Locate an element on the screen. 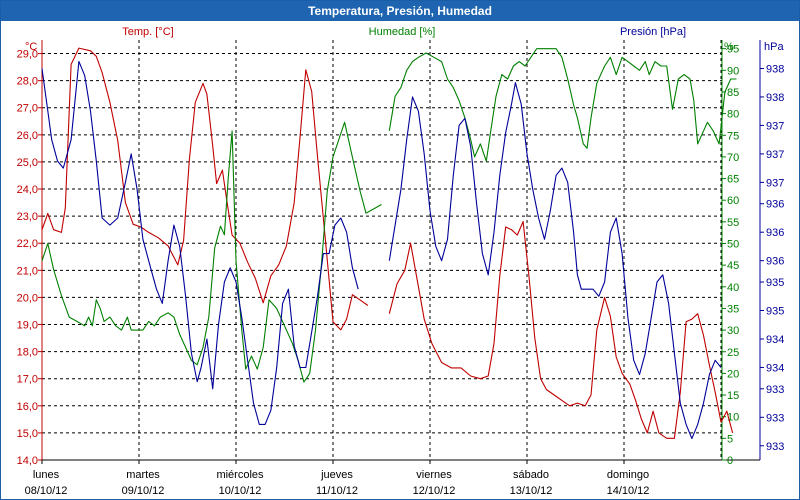 The image size is (800, 500). temp-tick-label: 17,0 is located at coordinates (27, 380).